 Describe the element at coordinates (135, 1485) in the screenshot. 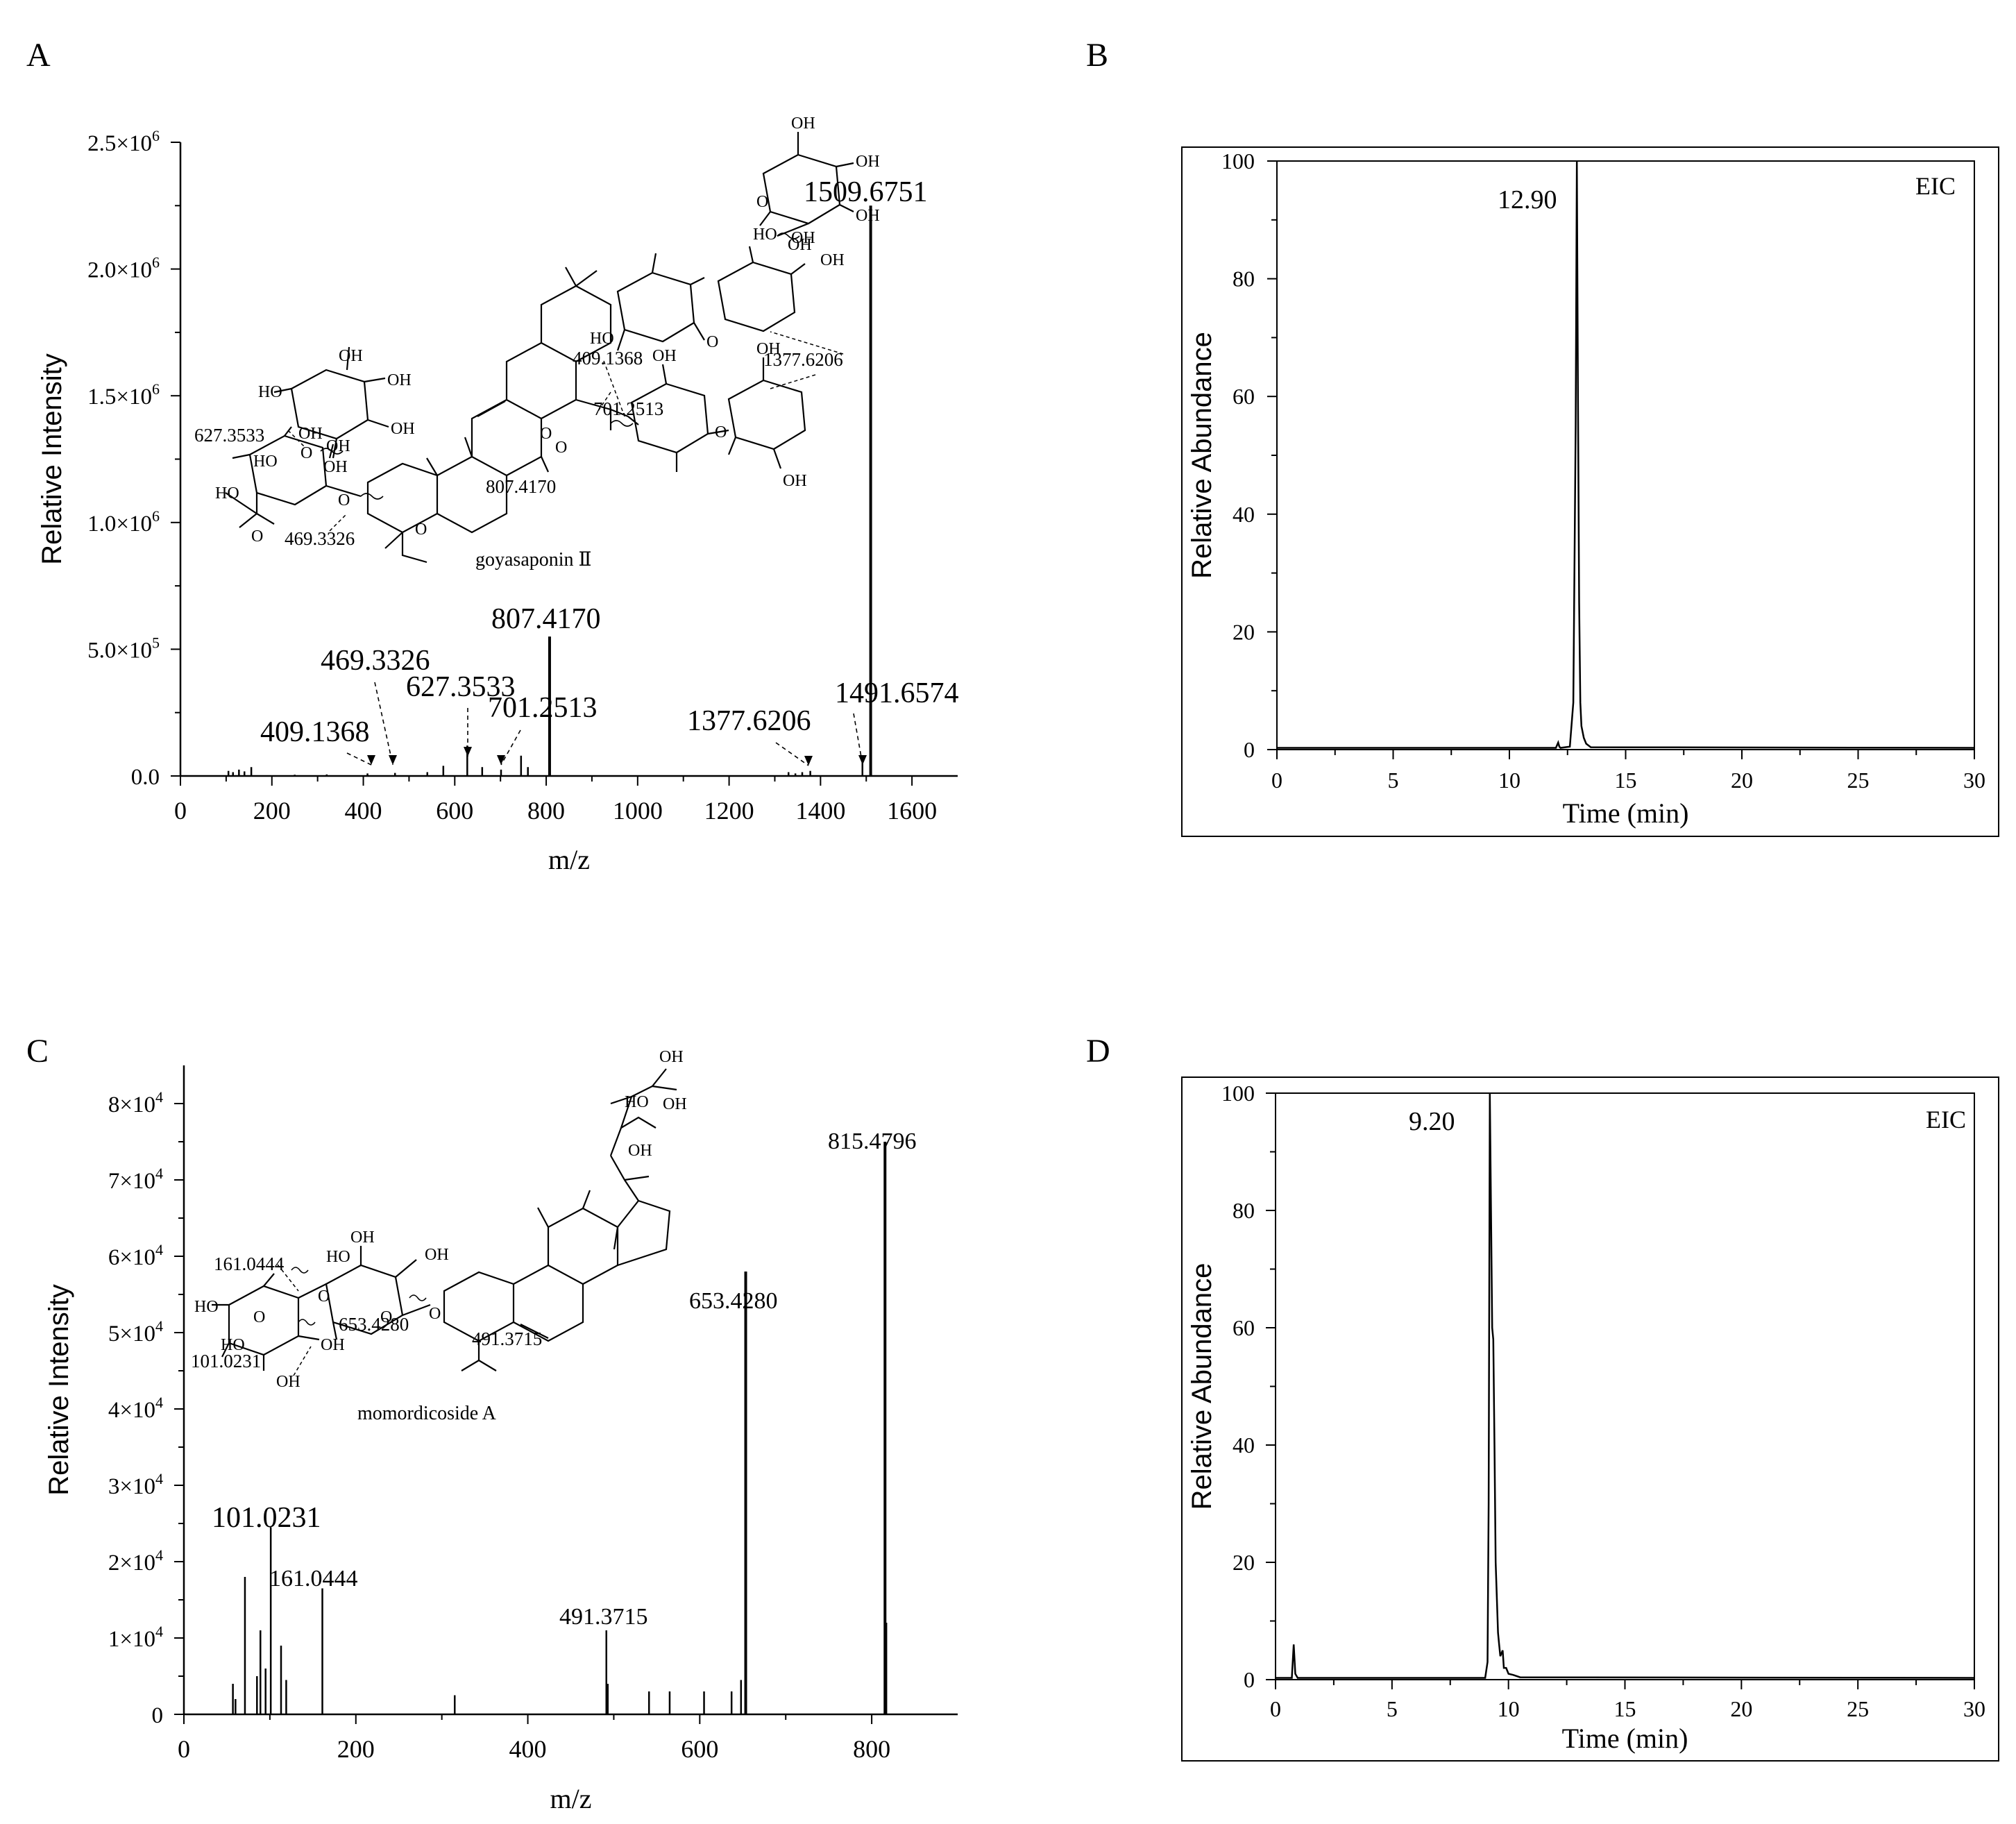

I see `y-tick-label: 3×10⁴` at that location.